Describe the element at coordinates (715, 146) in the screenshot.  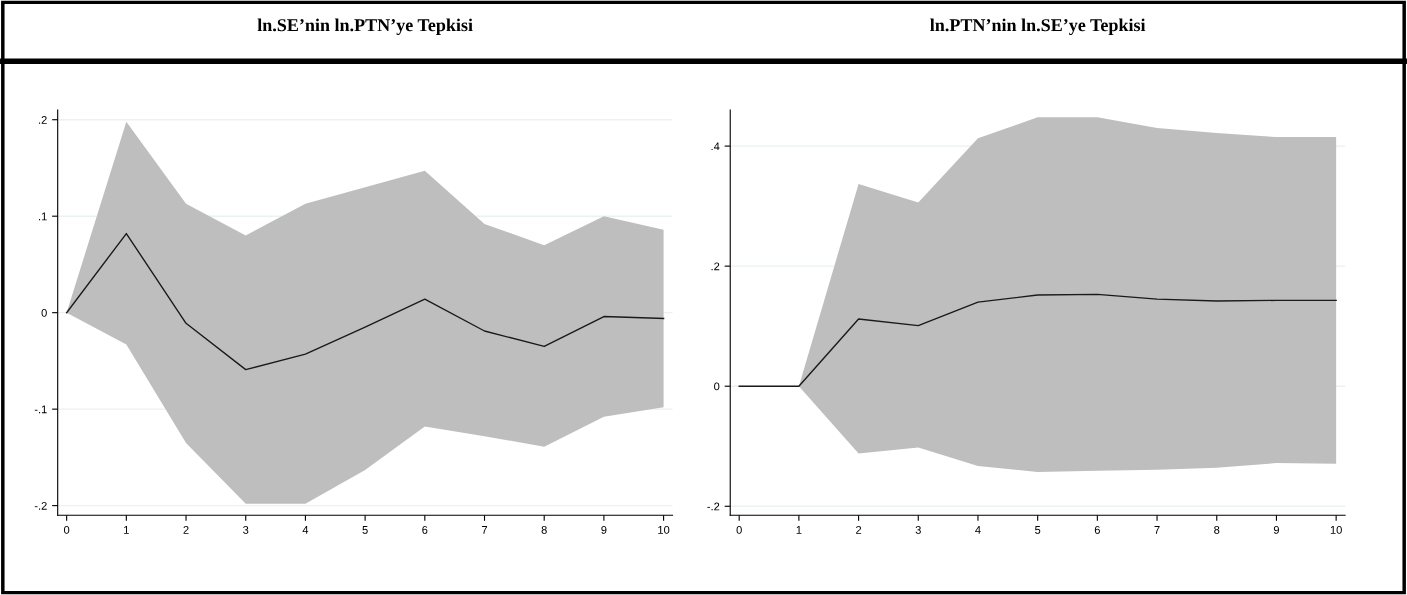
I see `y-tick-label: .4` at that location.